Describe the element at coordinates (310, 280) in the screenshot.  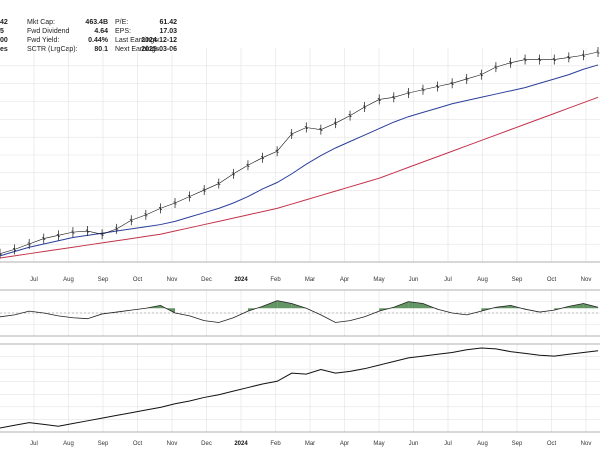
I see `price-x-tick-label: Mar` at that location.